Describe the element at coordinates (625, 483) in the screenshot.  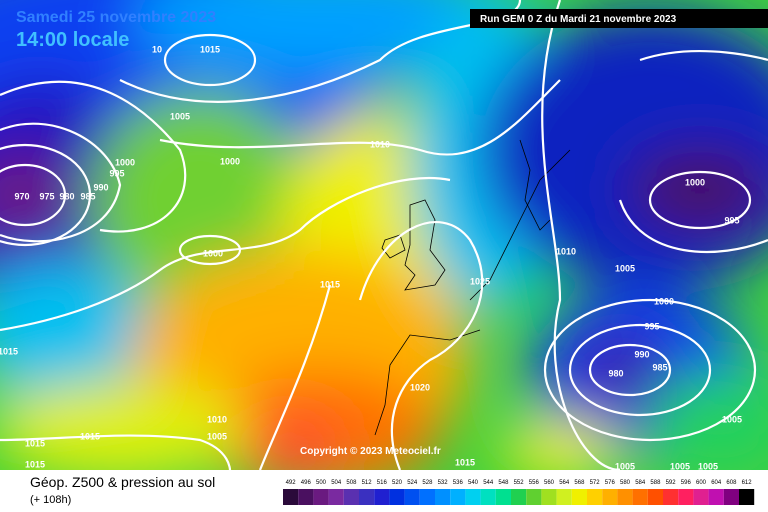
I see `scale-label: 580` at that location.